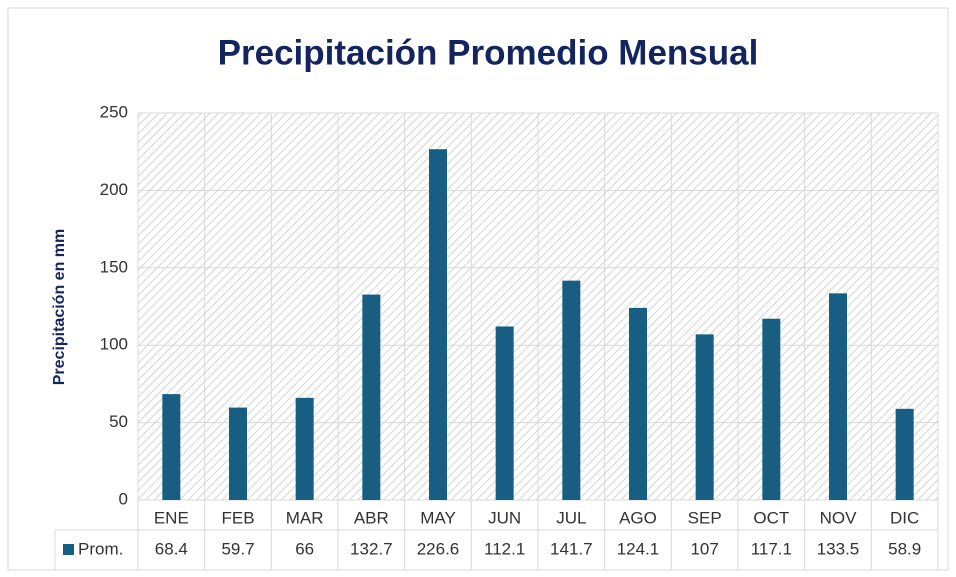 This screenshot has height=577, width=956. Describe the element at coordinates (839, 517) in the screenshot. I see `x-tick-label: NOV` at that location.